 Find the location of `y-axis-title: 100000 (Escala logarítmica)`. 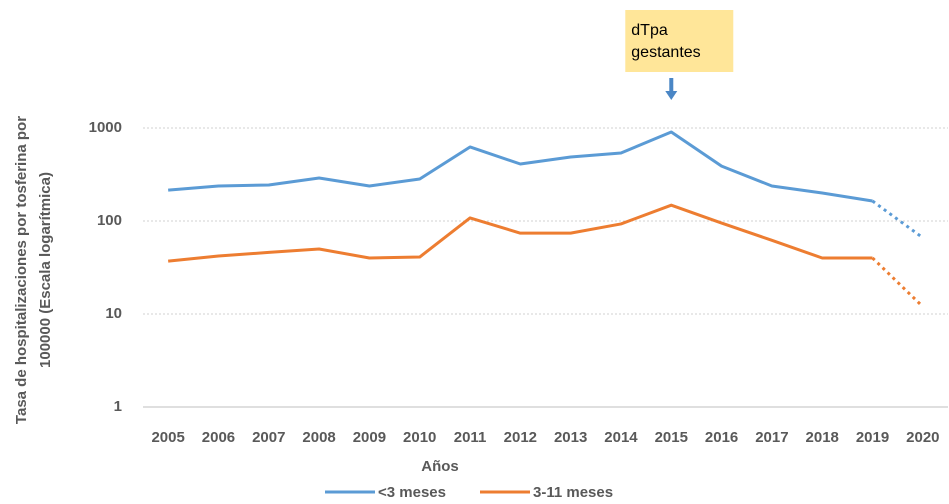

y-axis-title: 100000 (Escala logarítmica) is located at coordinates (45, 270).